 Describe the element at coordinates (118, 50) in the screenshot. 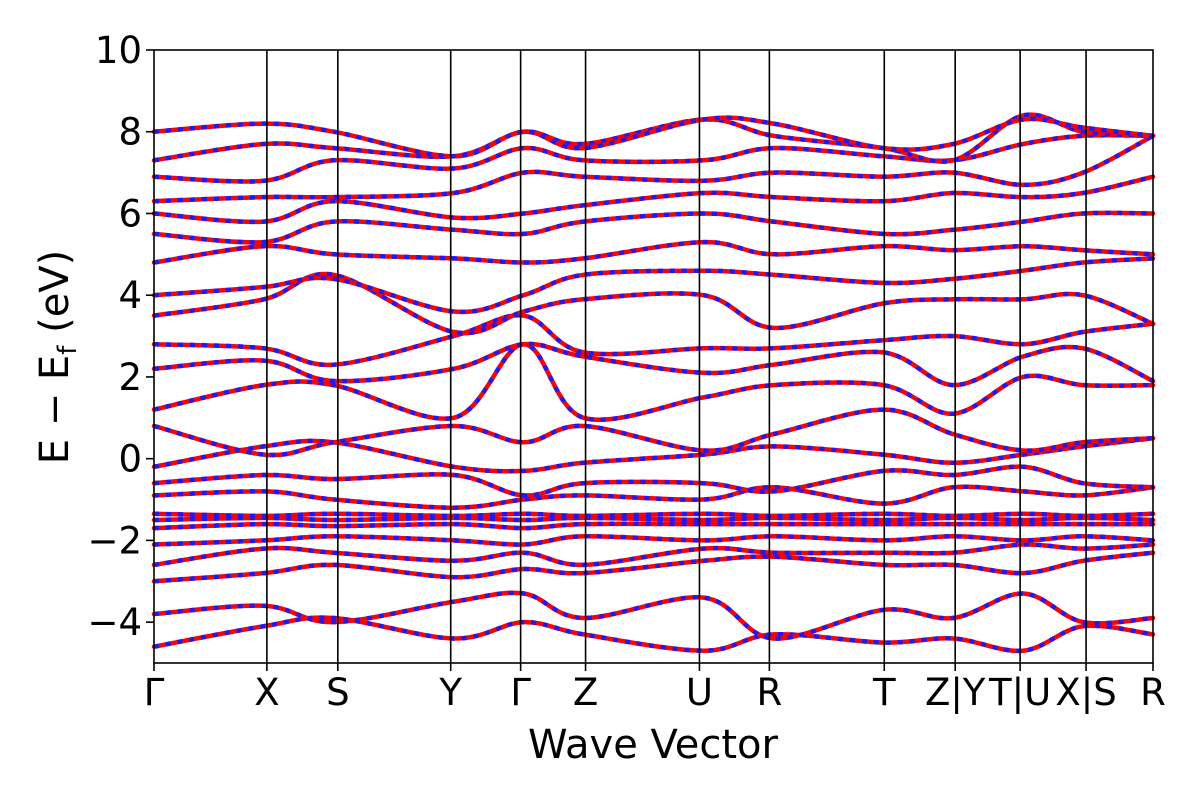

I see `y-tick-label-8: 10` at that location.